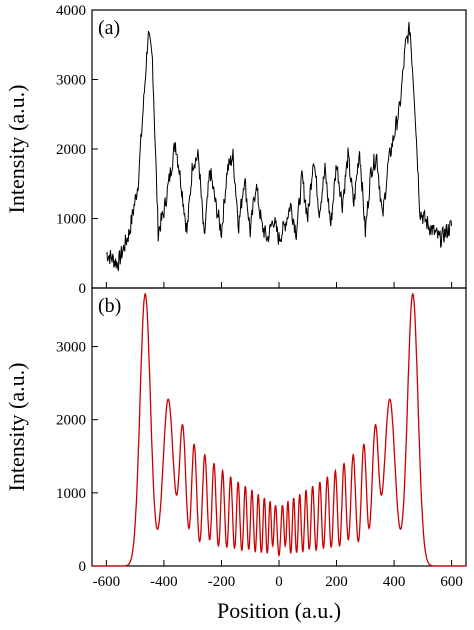 The width and height of the screenshot is (474, 630). What do you see at coordinates (109, 306) in the screenshot?
I see `panel-b-label: (b)` at bounding box center [109, 306].